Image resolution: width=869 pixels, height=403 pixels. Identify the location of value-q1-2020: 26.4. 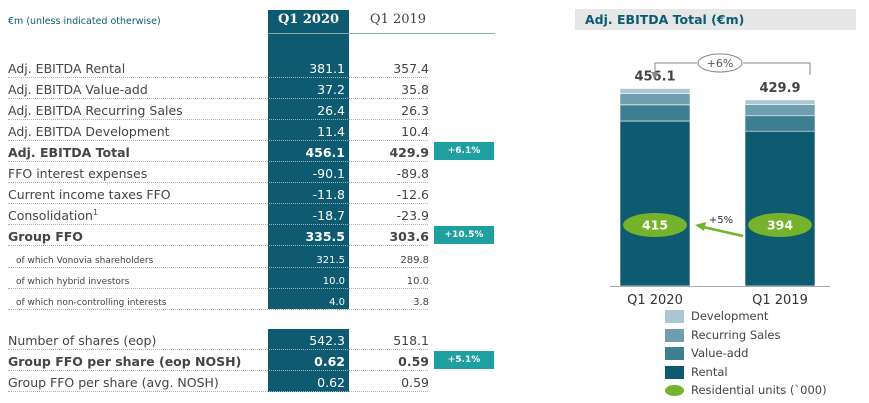
(331, 110).